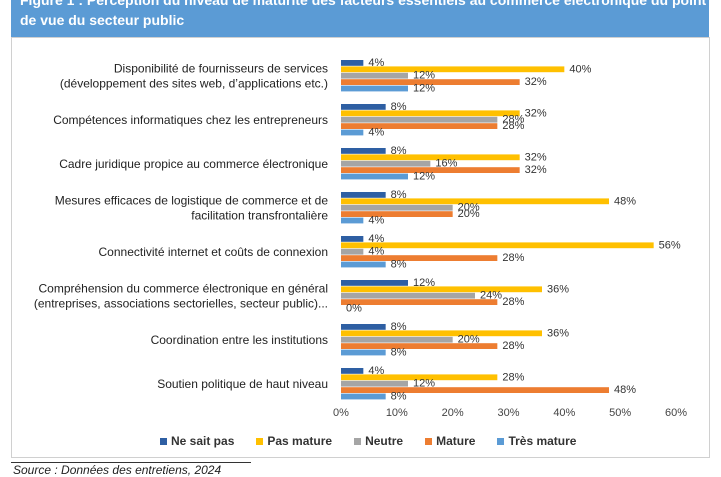 The image size is (721, 477). What do you see at coordinates (117, 470) in the screenshot?
I see `source-note: Source : Données des entretiens, 2024` at bounding box center [117, 470].